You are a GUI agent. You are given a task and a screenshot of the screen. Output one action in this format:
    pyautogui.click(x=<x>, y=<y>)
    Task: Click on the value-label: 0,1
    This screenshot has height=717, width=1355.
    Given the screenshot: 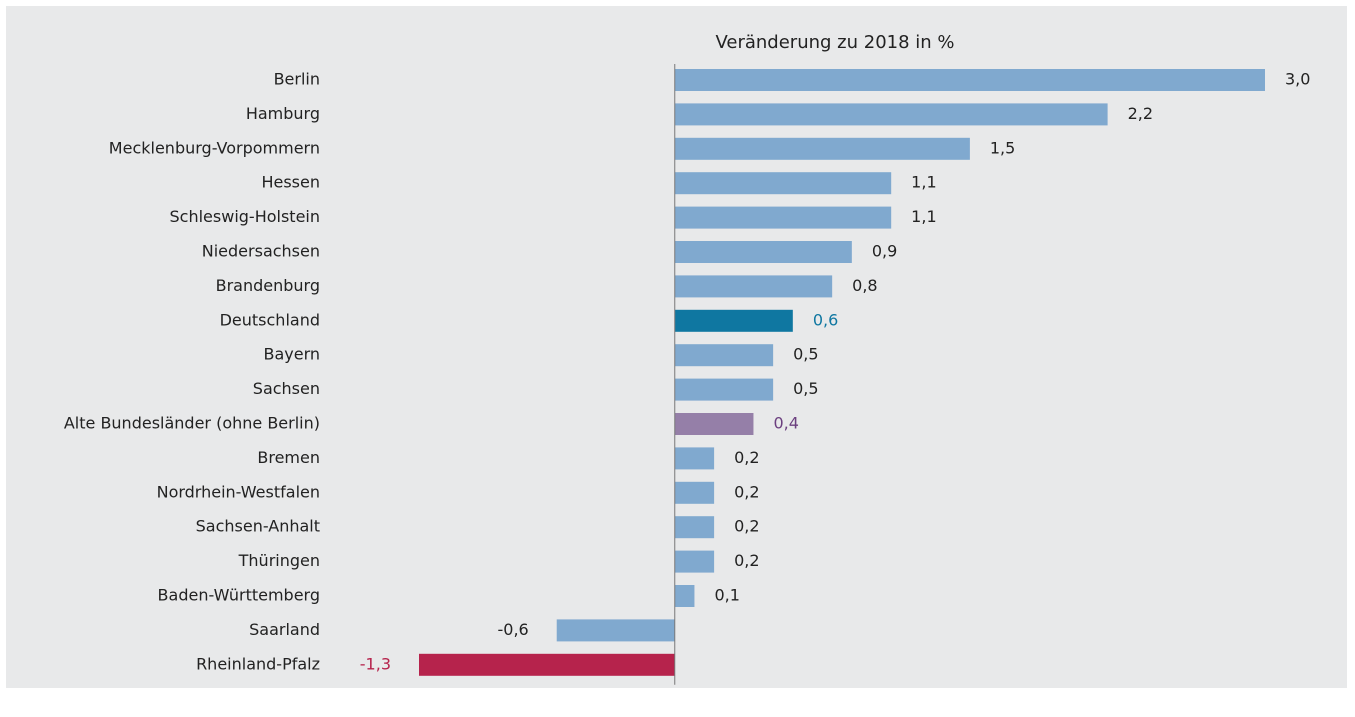 What is the action you would take?
    pyautogui.click(x=726, y=595)
    